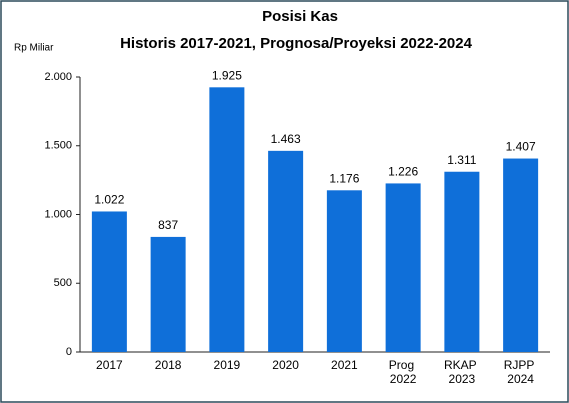  What do you see at coordinates (227, 75) in the screenshot?
I see `value-label: 1.925` at bounding box center [227, 75].